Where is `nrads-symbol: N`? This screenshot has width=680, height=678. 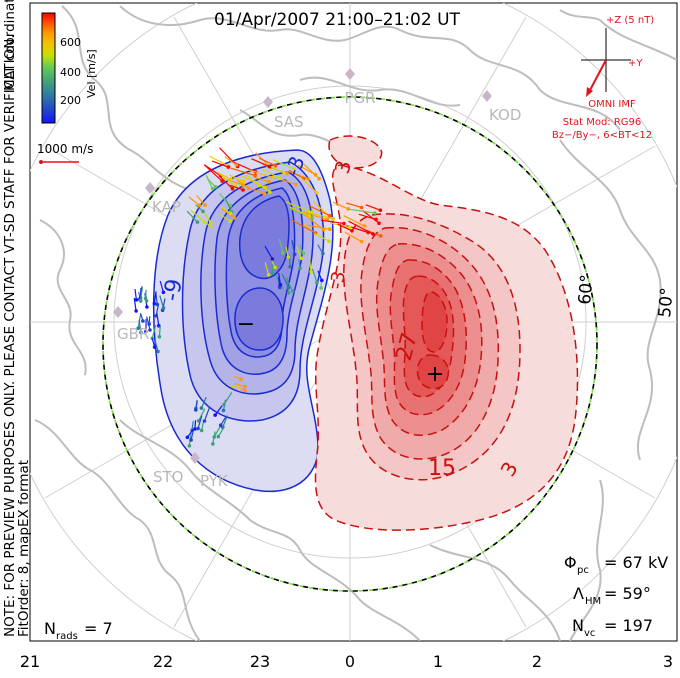
nrads-symbol: N is located at coordinates (50, 628).